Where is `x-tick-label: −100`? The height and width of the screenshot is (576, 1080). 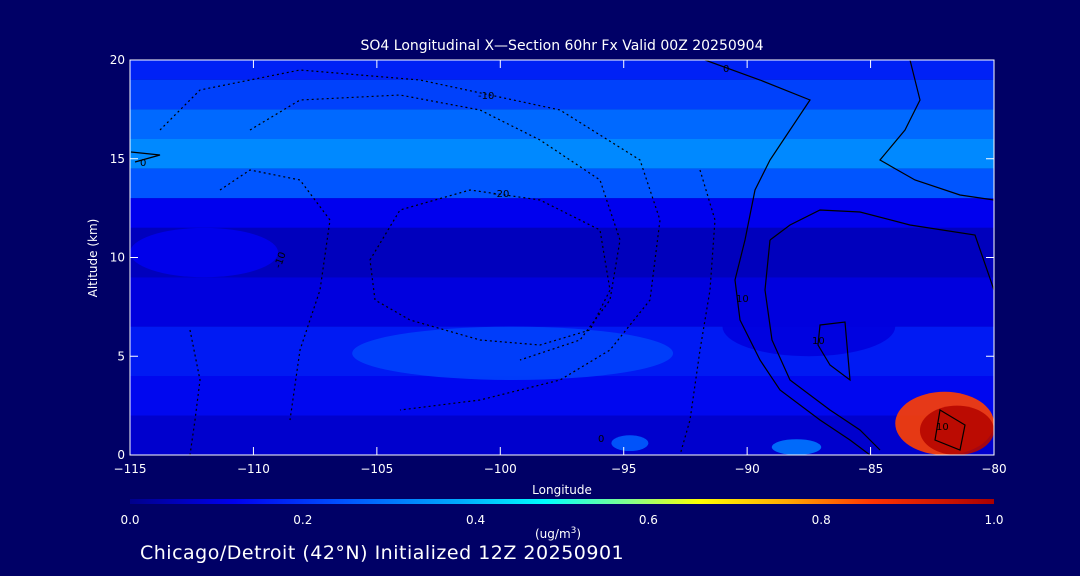
x-tick-label: −100 is located at coordinates (500, 469).